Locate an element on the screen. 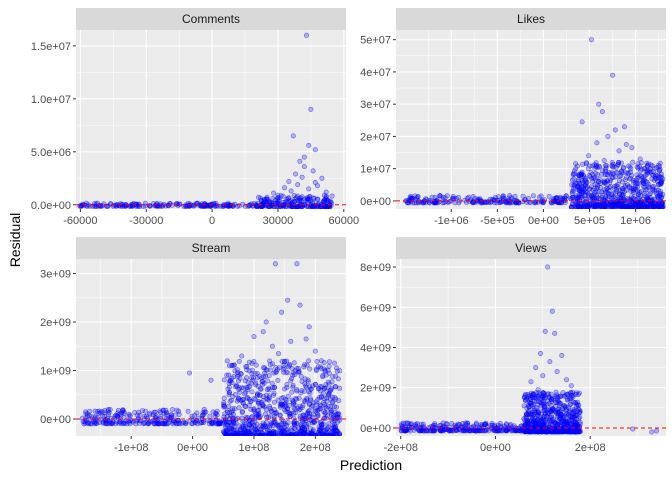  x-tick-label: 30000 is located at coordinates (278, 221).